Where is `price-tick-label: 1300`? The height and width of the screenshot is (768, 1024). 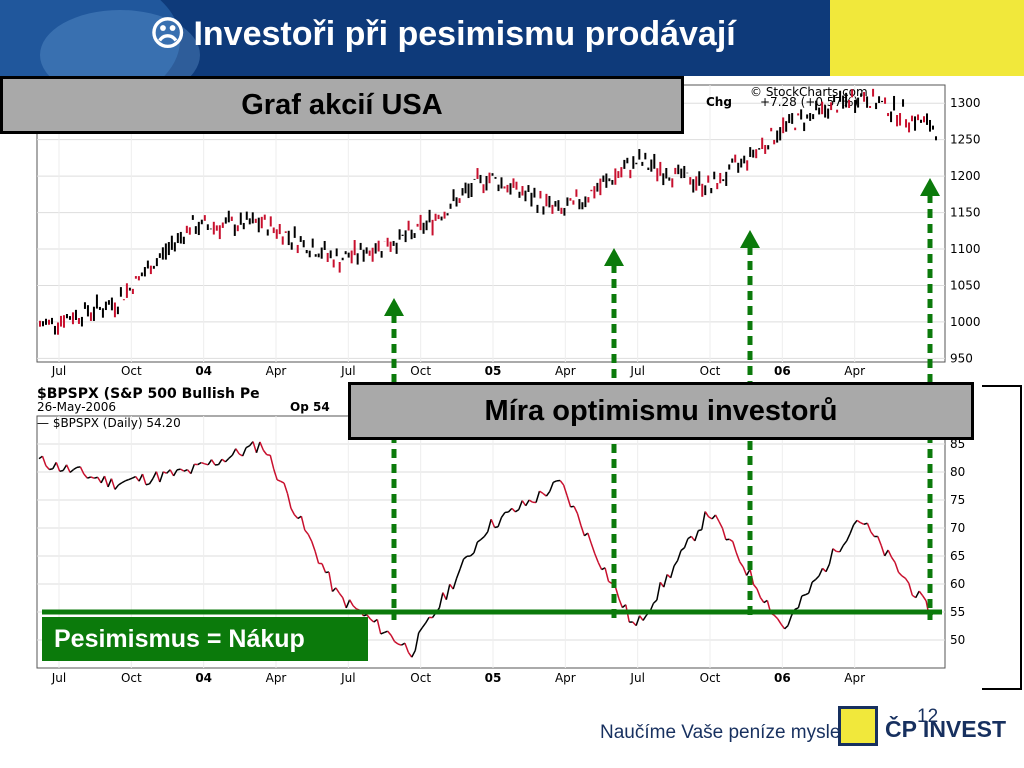 price-tick-label: 1300 is located at coordinates (965, 103).